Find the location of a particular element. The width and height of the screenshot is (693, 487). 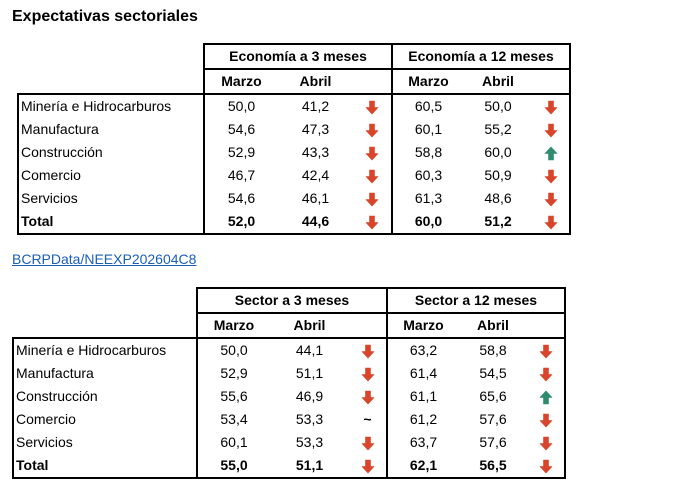

value-marzo-12m: 61,4 is located at coordinates (423, 373).